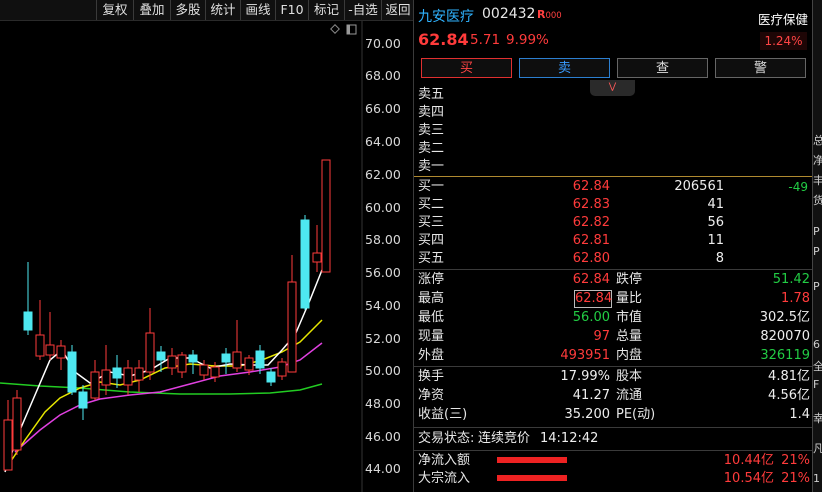 This screenshot has width=822, height=492. What do you see at coordinates (591, 222) in the screenshot?
I see `bid-price: 62.82` at bounding box center [591, 222].